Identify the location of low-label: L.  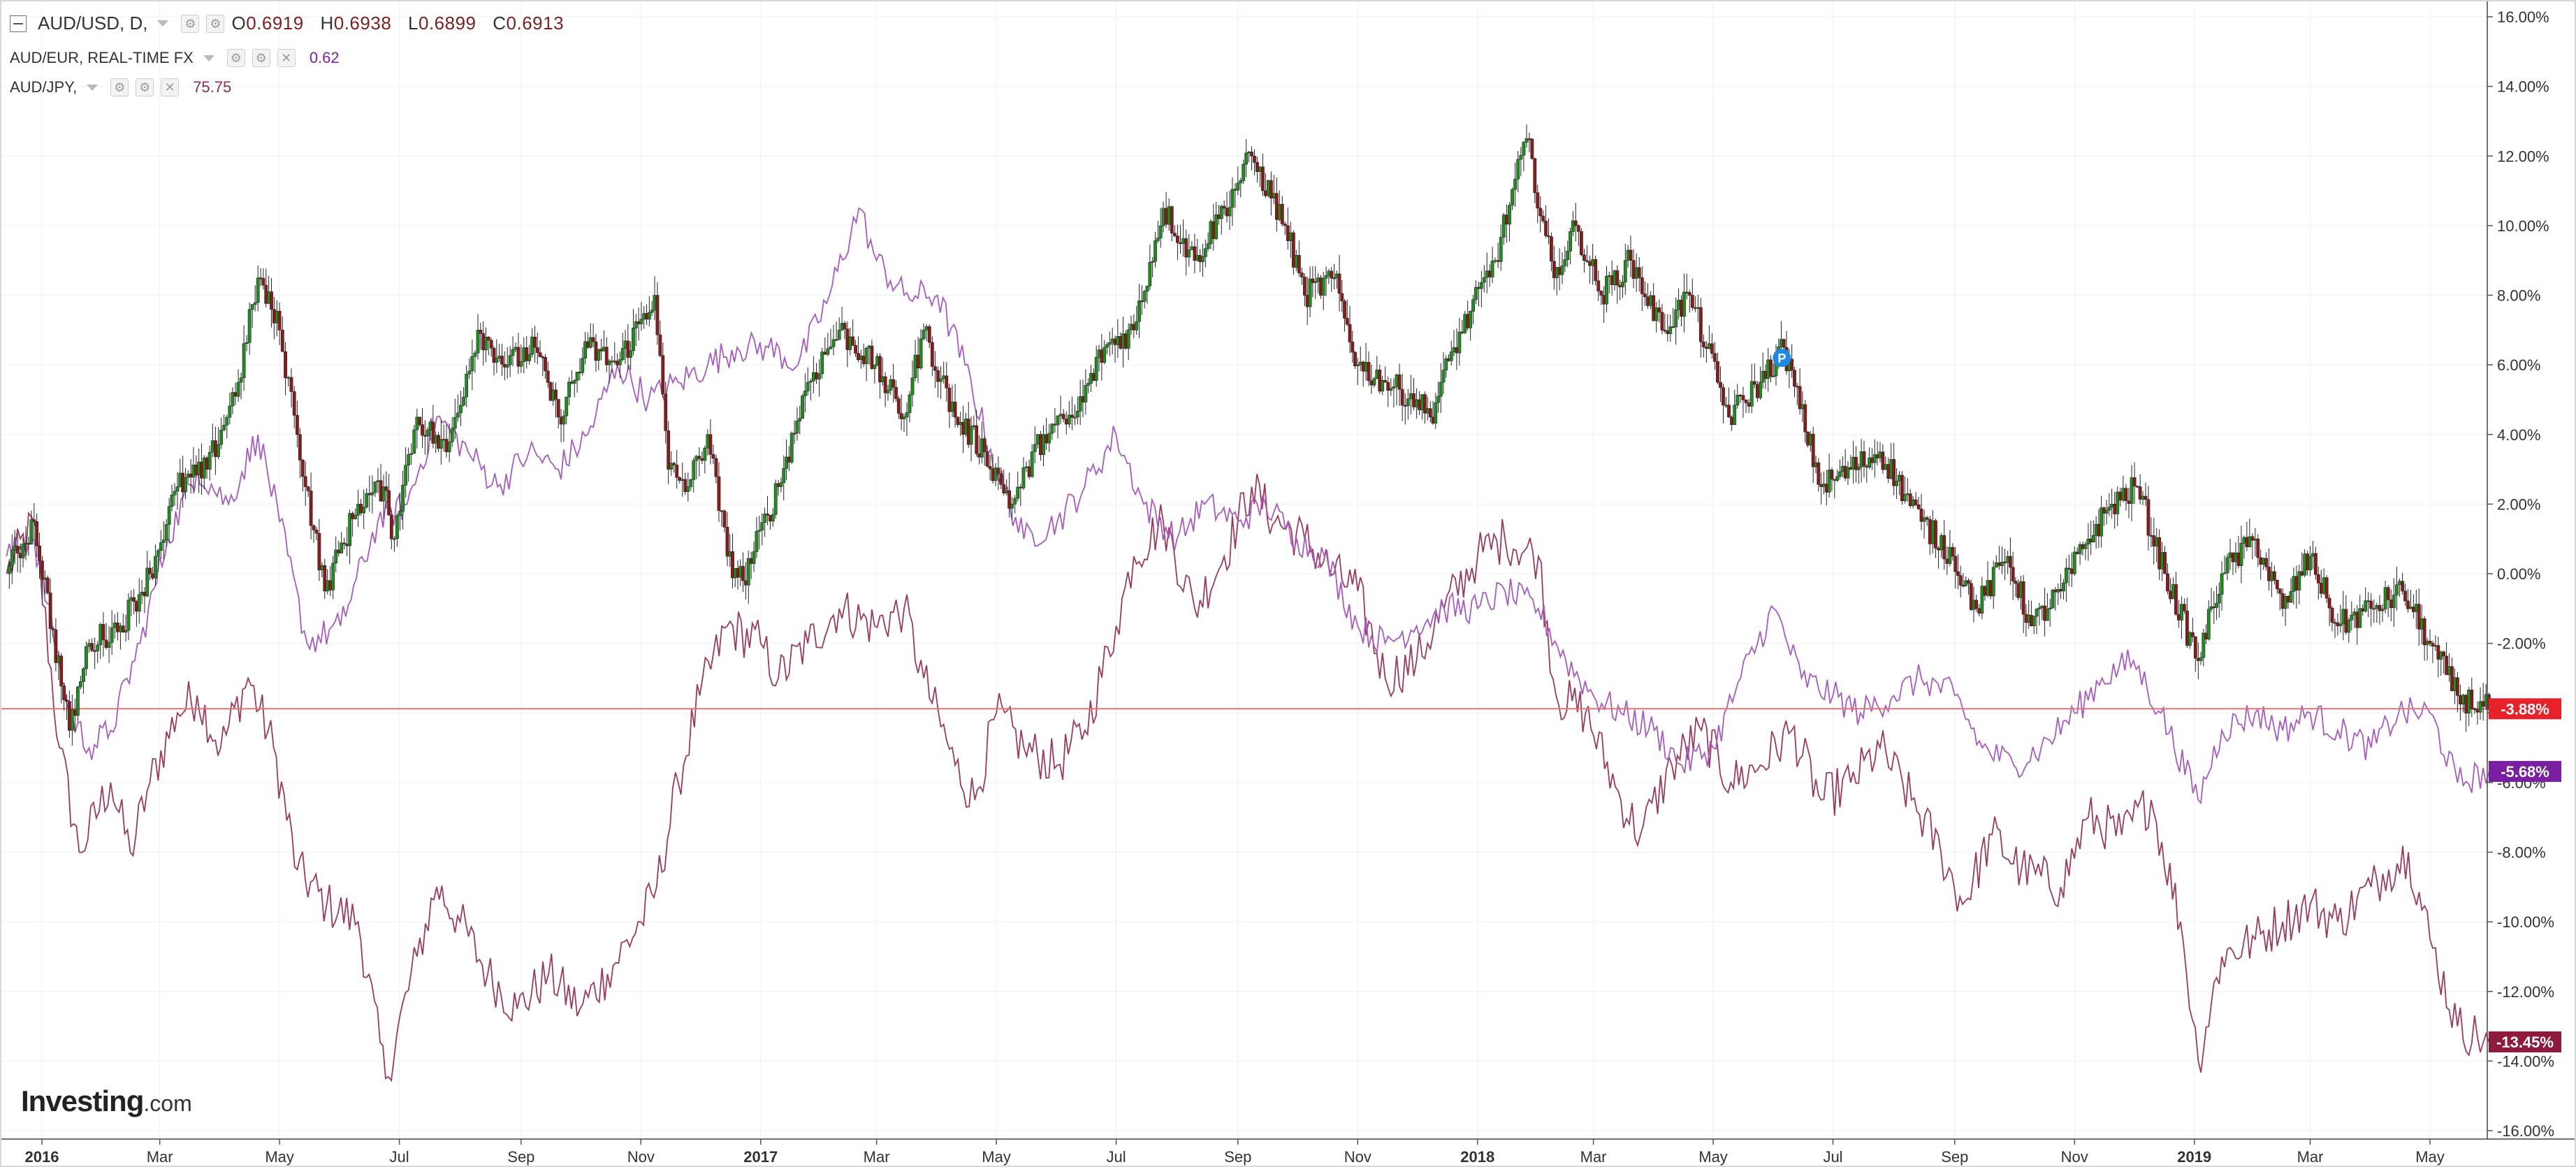
(413, 23).